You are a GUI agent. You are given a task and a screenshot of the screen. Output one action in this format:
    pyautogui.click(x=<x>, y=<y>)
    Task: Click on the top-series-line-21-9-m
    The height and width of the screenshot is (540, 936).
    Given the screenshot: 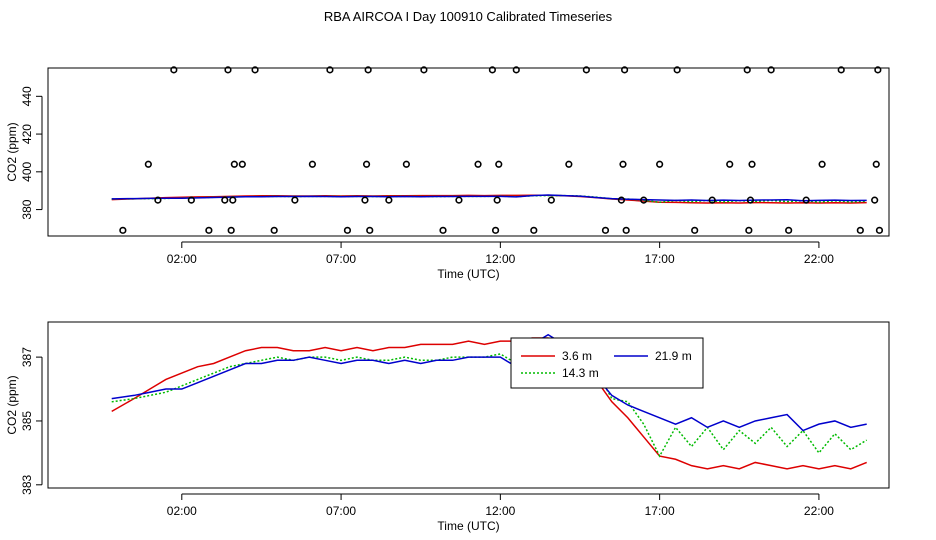 What is the action you would take?
    pyautogui.click(x=489, y=198)
    